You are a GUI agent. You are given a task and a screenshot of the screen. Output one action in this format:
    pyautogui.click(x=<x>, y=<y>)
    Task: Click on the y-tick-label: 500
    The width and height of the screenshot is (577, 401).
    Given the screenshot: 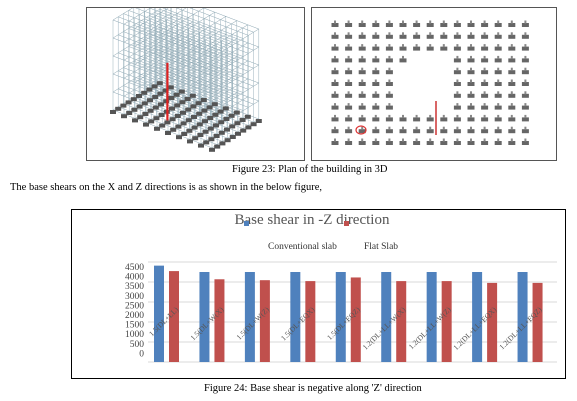 What is the action you would take?
    pyautogui.click(x=137, y=345)
    